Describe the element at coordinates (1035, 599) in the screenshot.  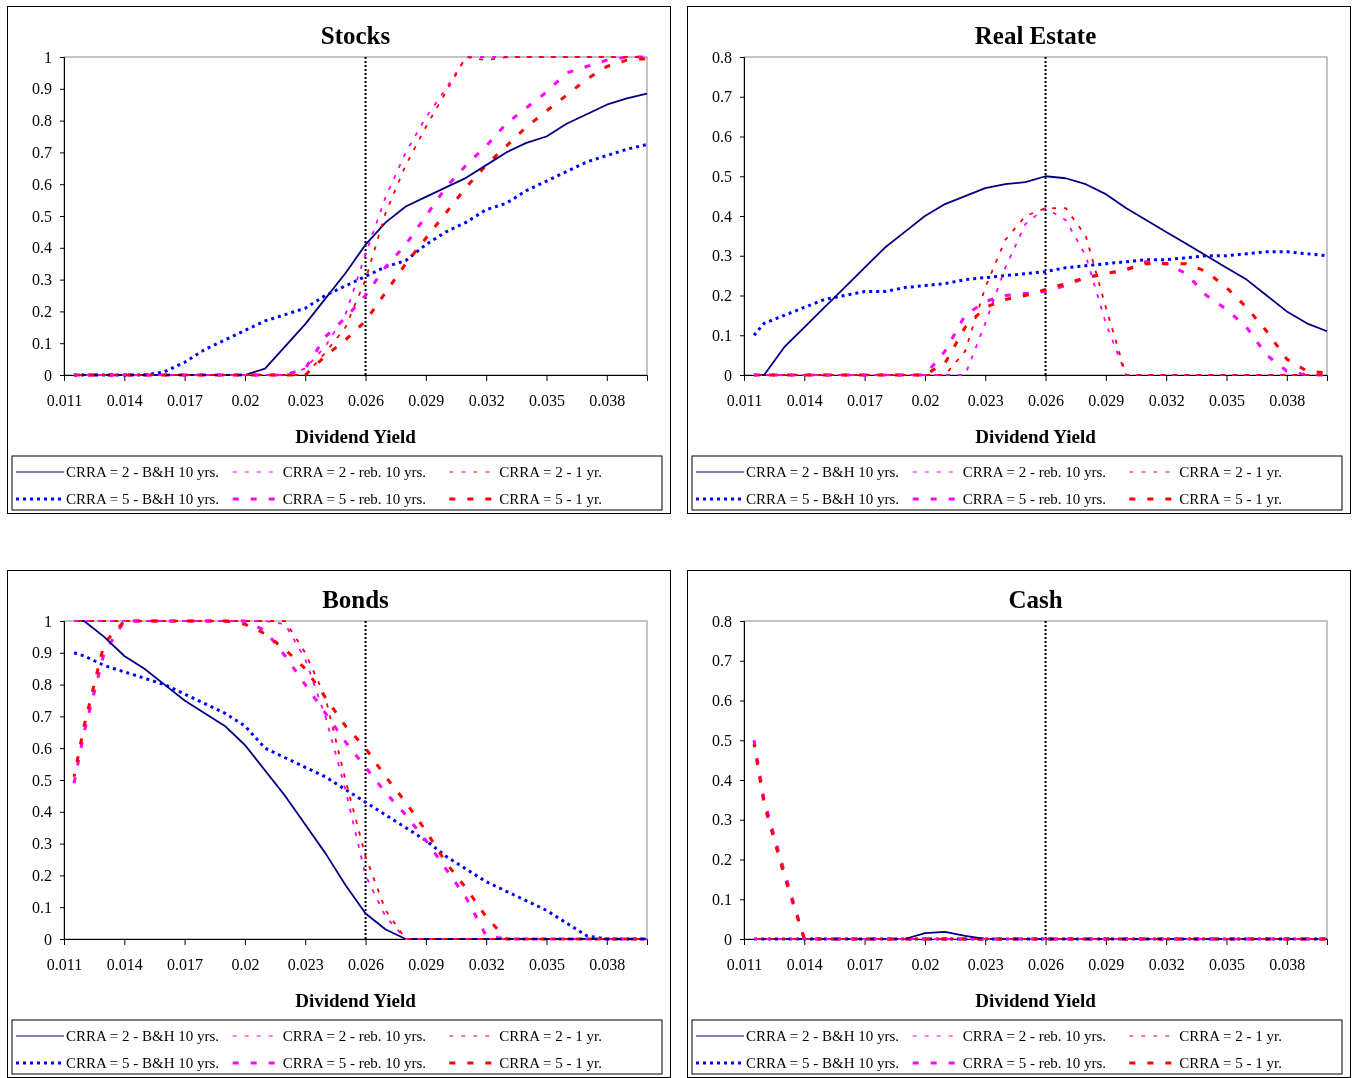
I see `chart-title: Cash` at that location.